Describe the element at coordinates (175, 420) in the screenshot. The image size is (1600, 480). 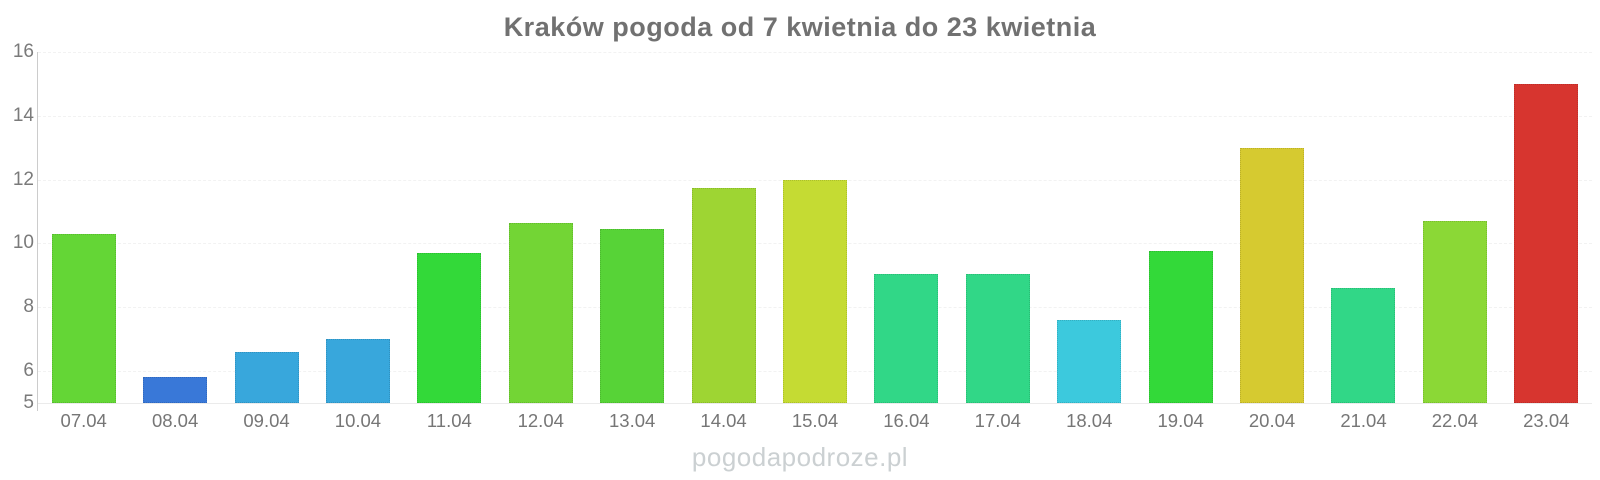
I see `x-tick-label-08.04: 08.04` at that location.